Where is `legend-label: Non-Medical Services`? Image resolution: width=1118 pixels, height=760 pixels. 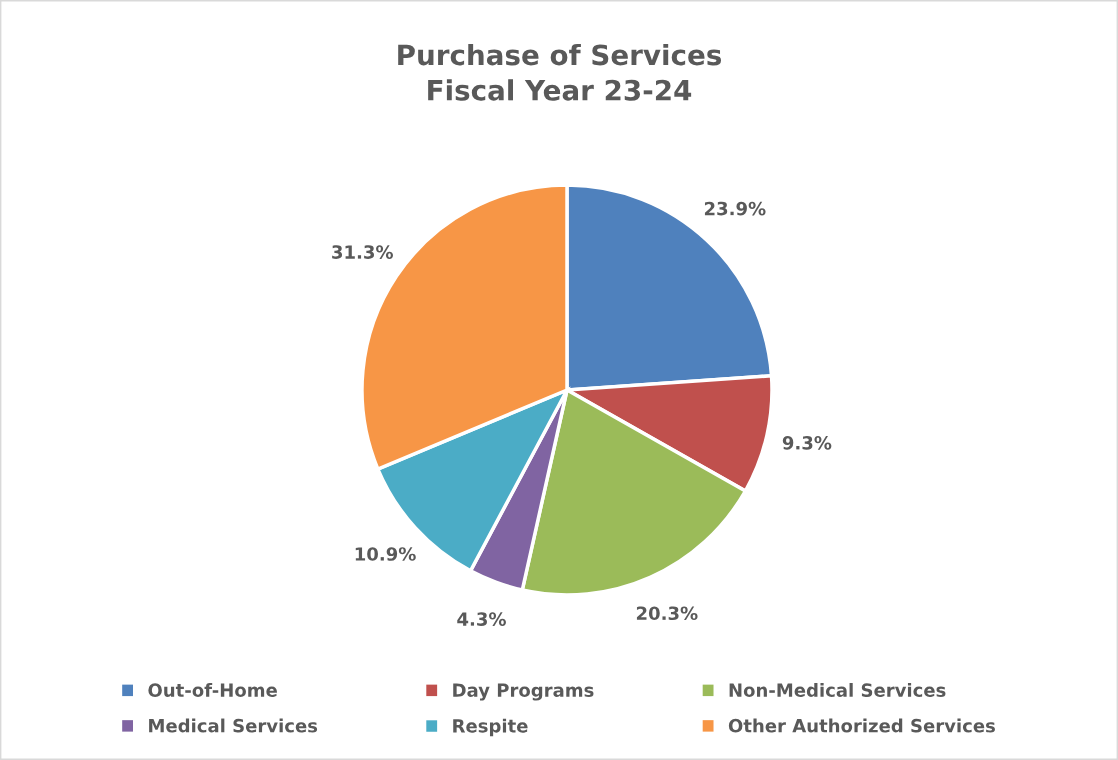 legend-label: Non-Medical Services is located at coordinates (837, 690).